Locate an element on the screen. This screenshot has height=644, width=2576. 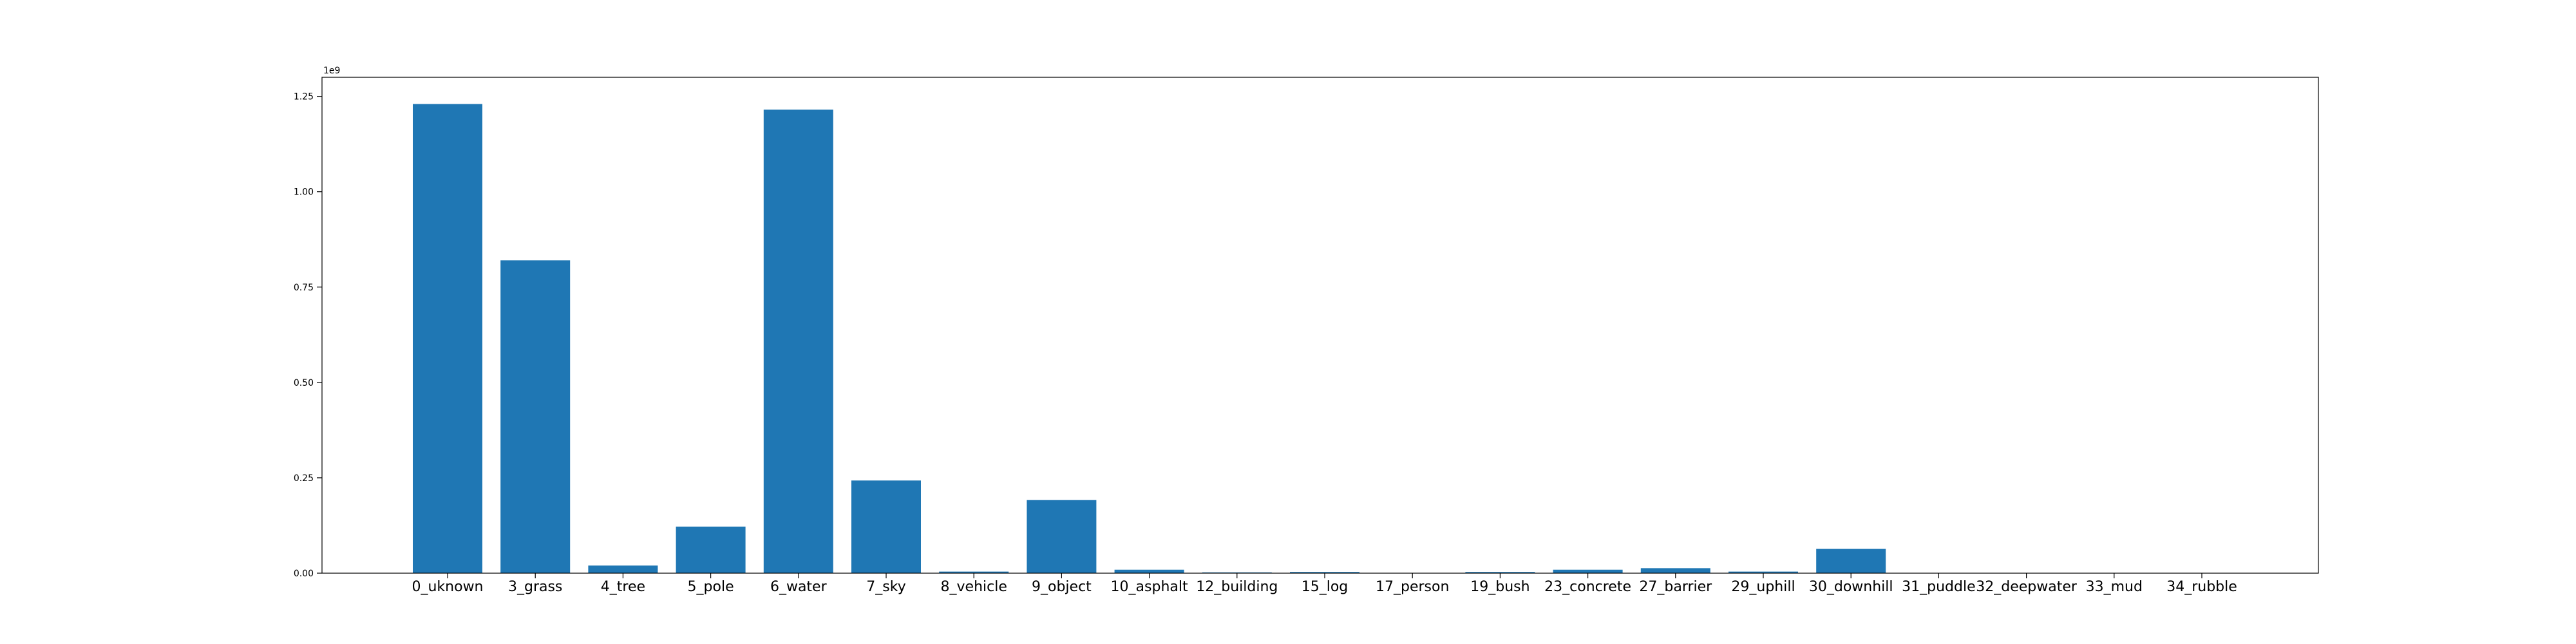
bar-10_asphalt is located at coordinates (1149, 571).